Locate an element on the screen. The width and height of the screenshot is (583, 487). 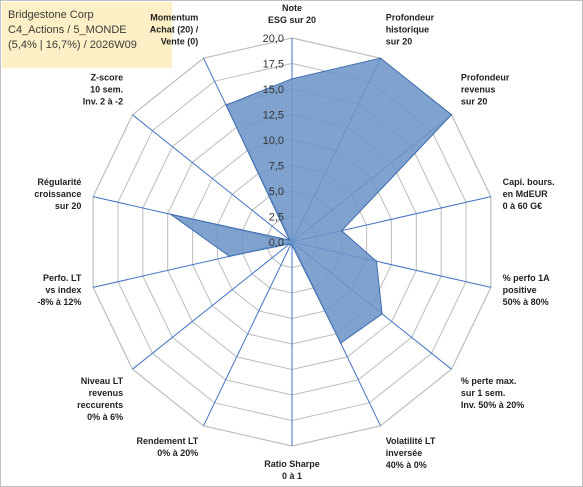
title-line-category: C4_Actions / 5_MONDE is located at coordinates (67, 30).